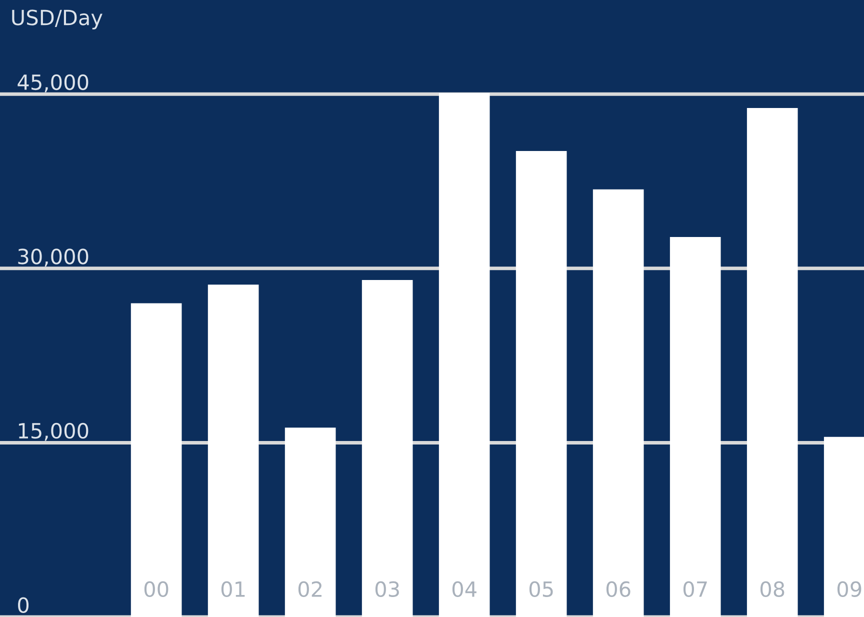 The width and height of the screenshot is (864, 617). I want to click on y-tick-label: 30,000, so click(53, 257).